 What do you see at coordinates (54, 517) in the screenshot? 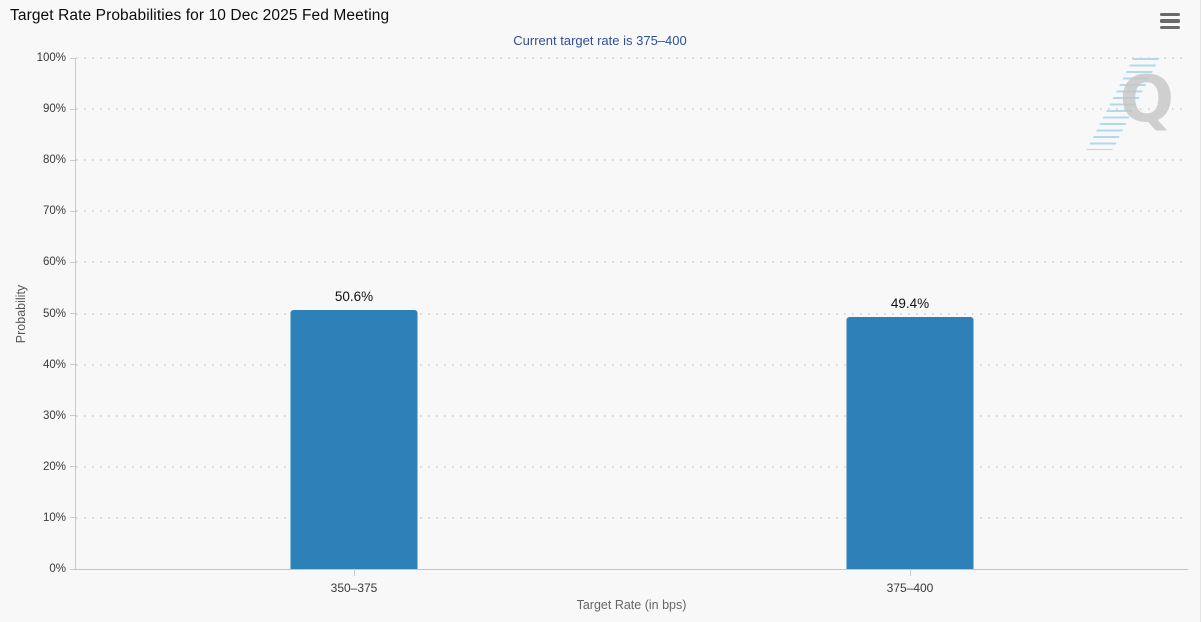
I see `y-tick-label: 10%` at bounding box center [54, 517].